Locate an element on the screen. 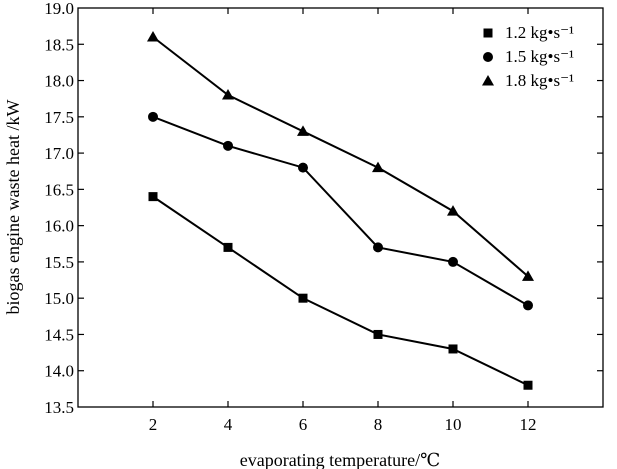 The width and height of the screenshot is (617, 469). x-tick-label: 6 is located at coordinates (303, 424).